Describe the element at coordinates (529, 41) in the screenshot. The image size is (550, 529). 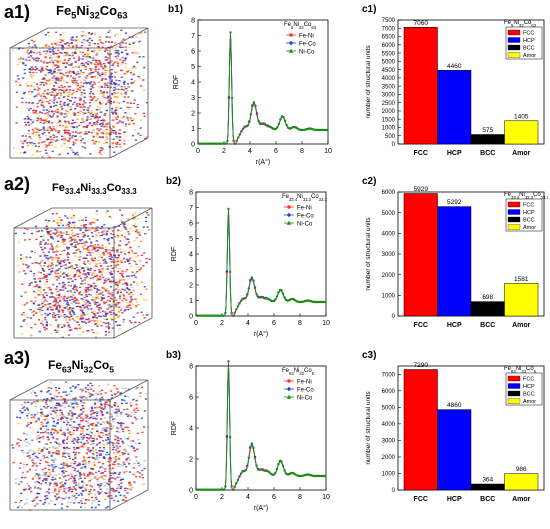
I see `bar-legend-label: HCP` at that location.